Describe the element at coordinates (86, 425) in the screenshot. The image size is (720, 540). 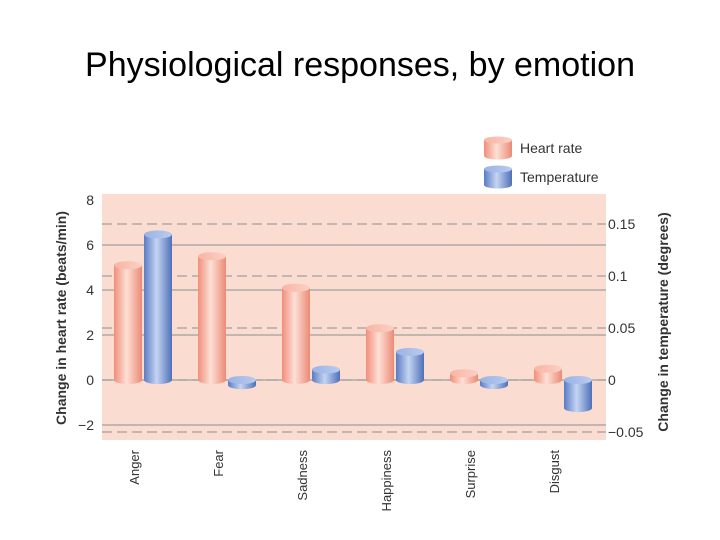
I see `left-tick-label: −2` at that location.